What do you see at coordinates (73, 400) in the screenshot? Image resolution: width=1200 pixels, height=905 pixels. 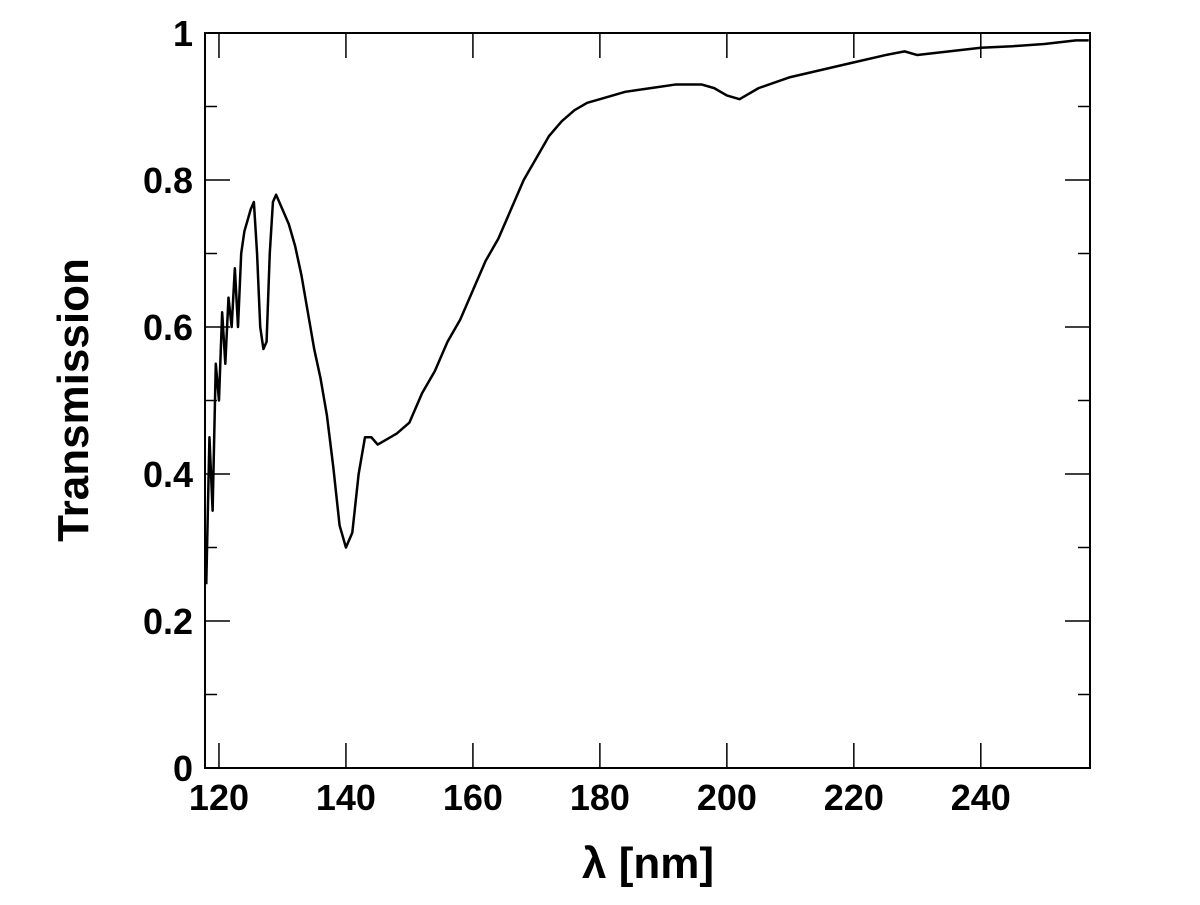 I see `y-axis-label: Transmission` at bounding box center [73, 400].